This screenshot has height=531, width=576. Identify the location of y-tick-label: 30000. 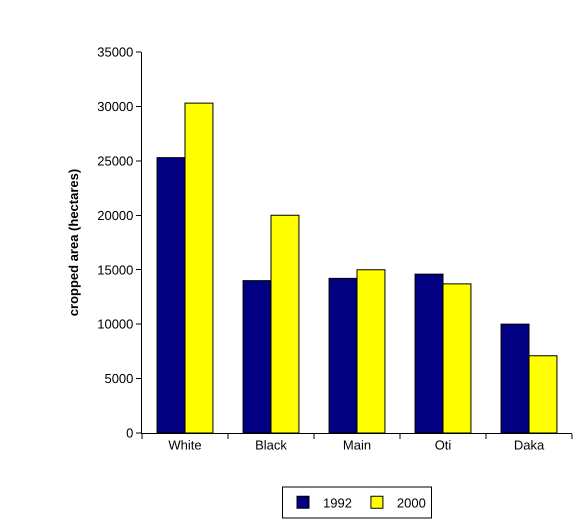
(115, 106).